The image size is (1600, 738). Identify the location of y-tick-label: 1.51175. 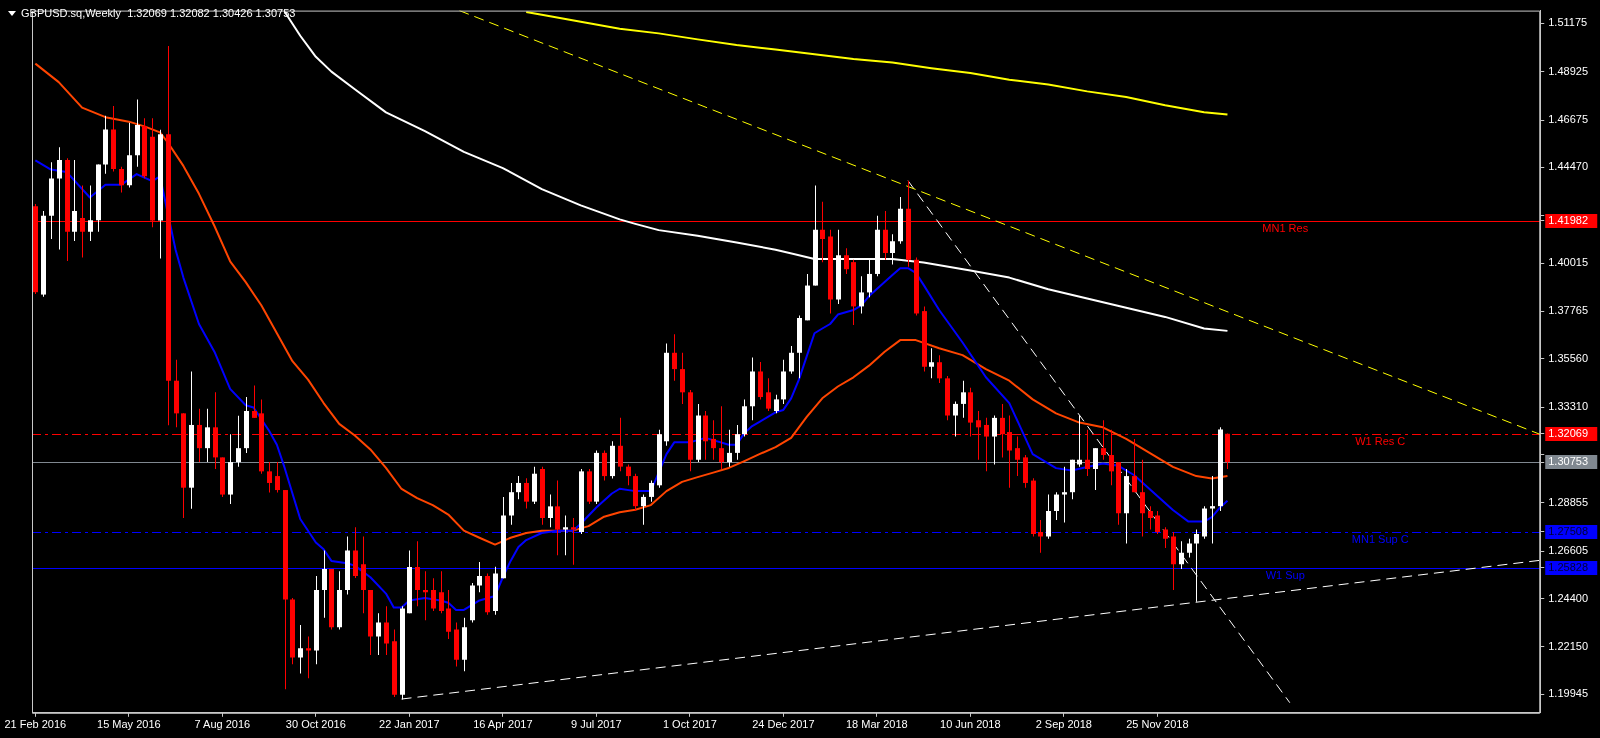
(1568, 22).